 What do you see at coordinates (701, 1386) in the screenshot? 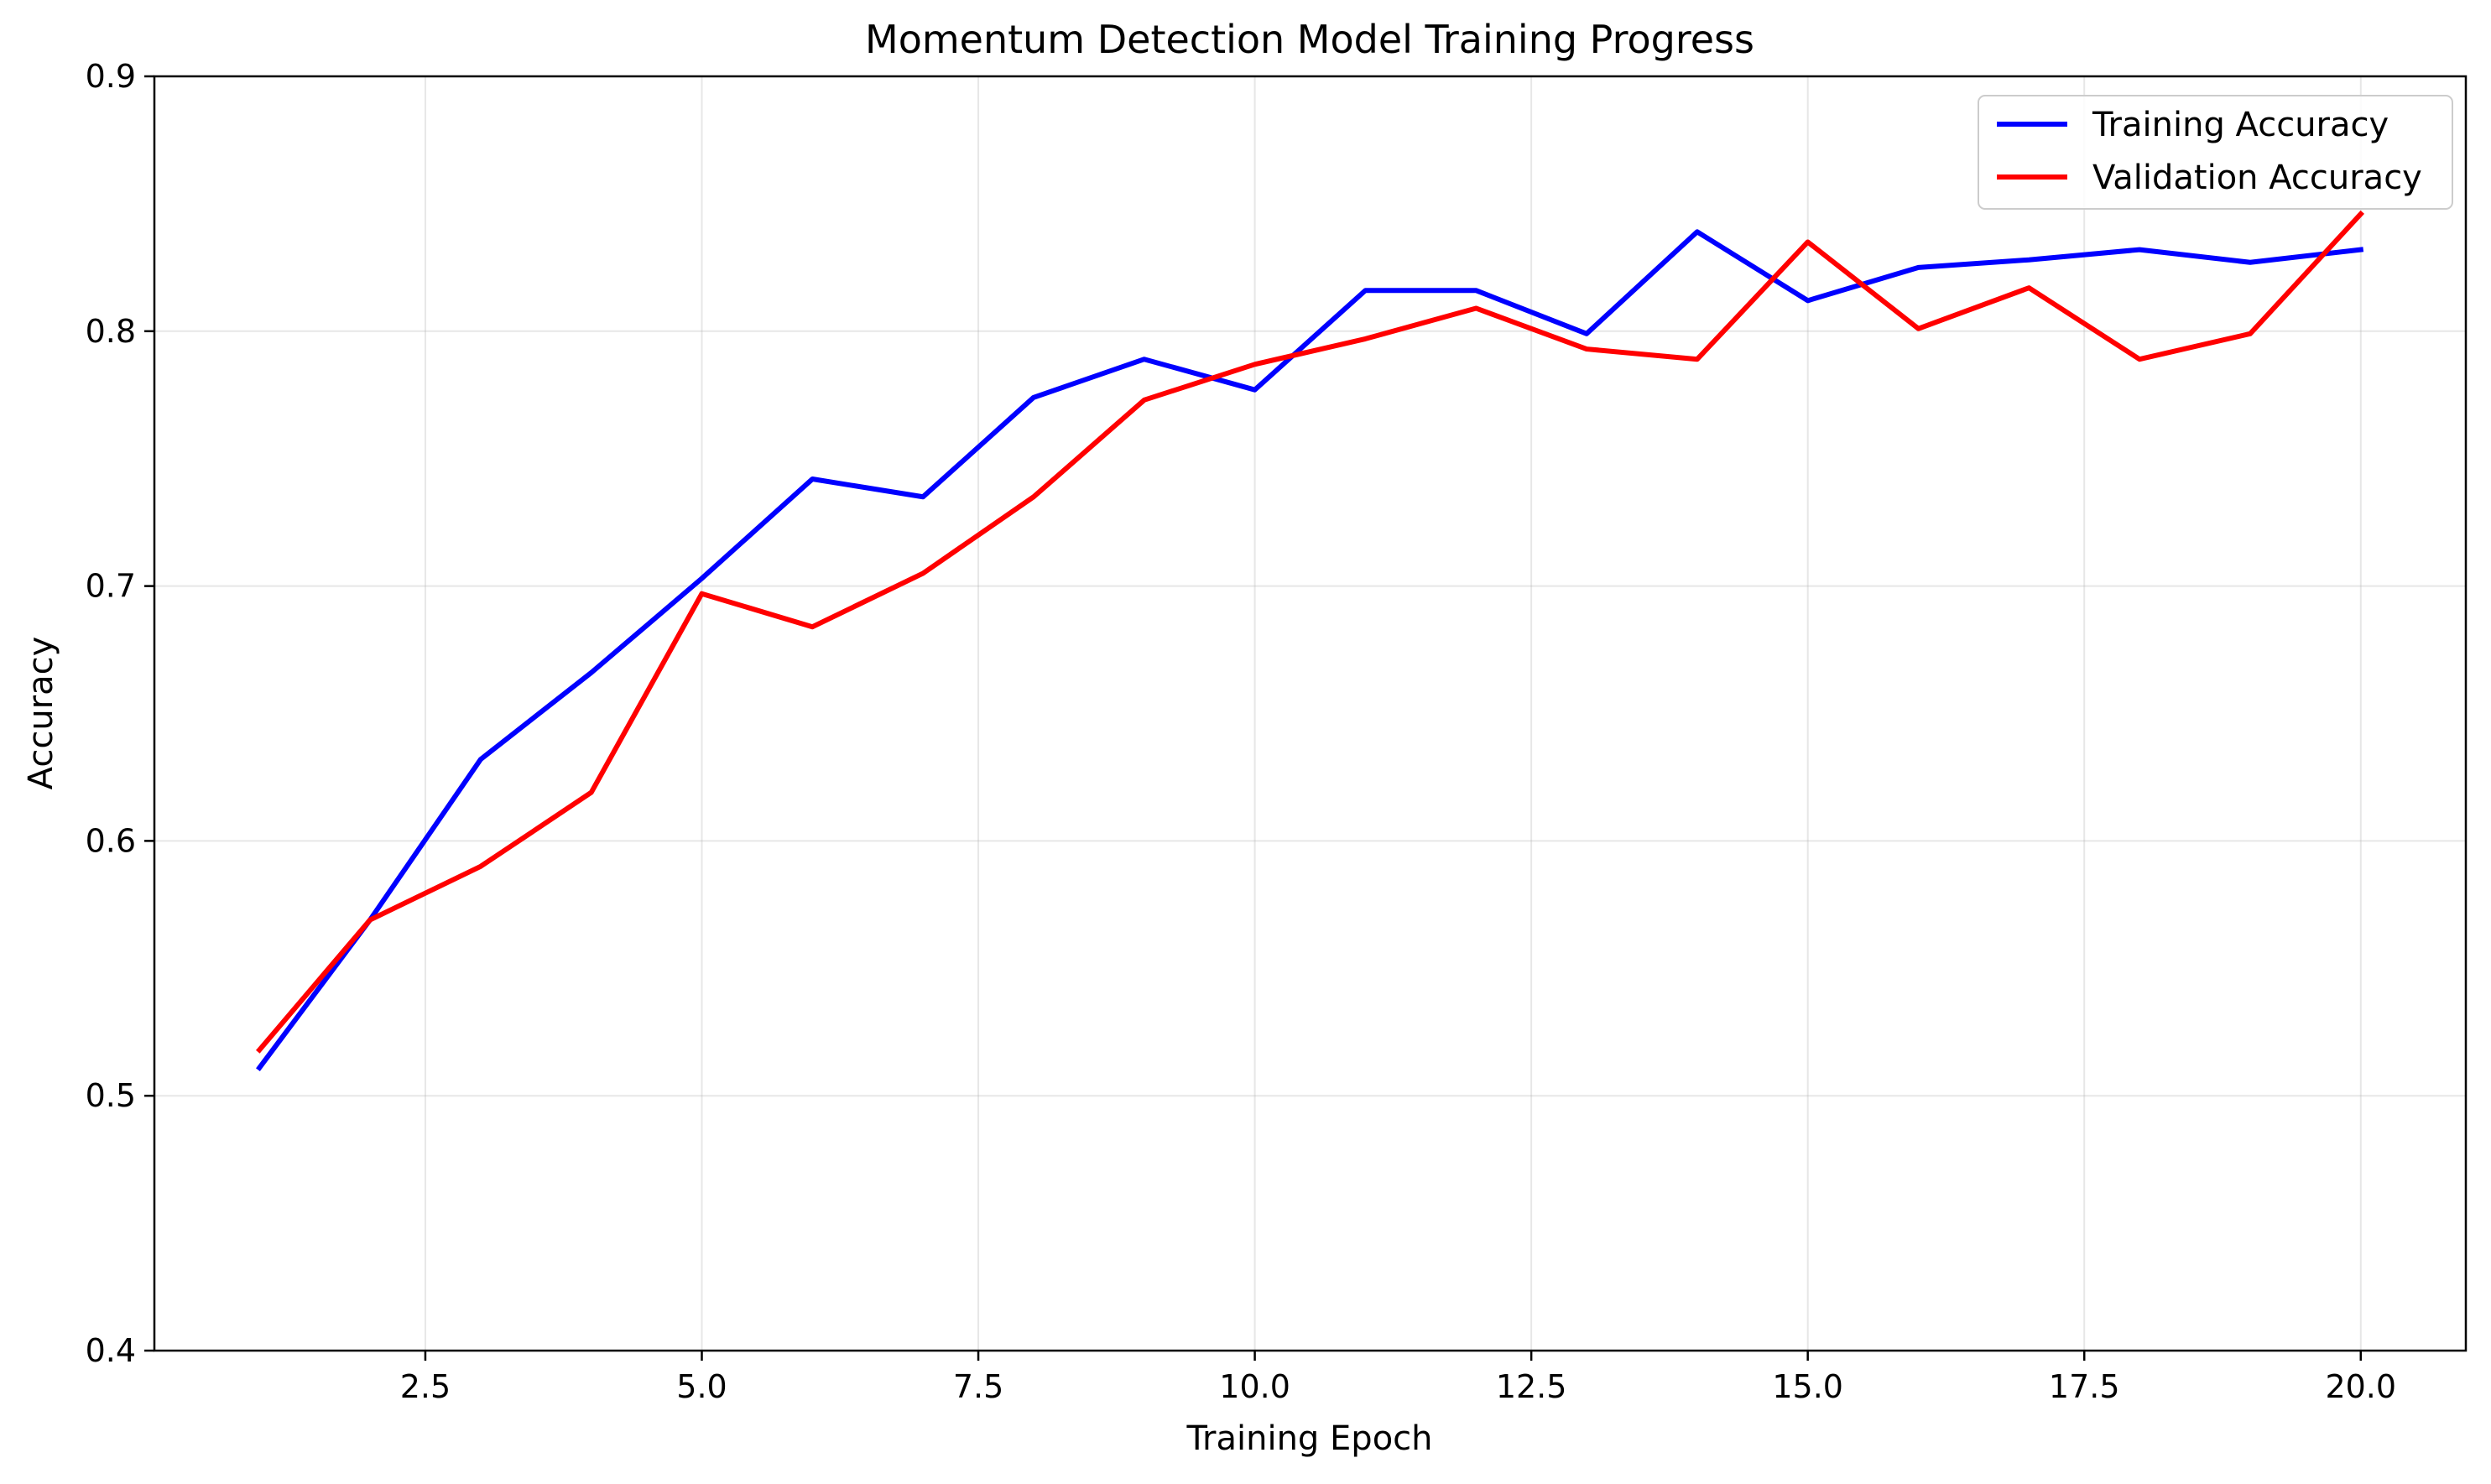
I see `x-tick-label: 5.0` at bounding box center [701, 1386].